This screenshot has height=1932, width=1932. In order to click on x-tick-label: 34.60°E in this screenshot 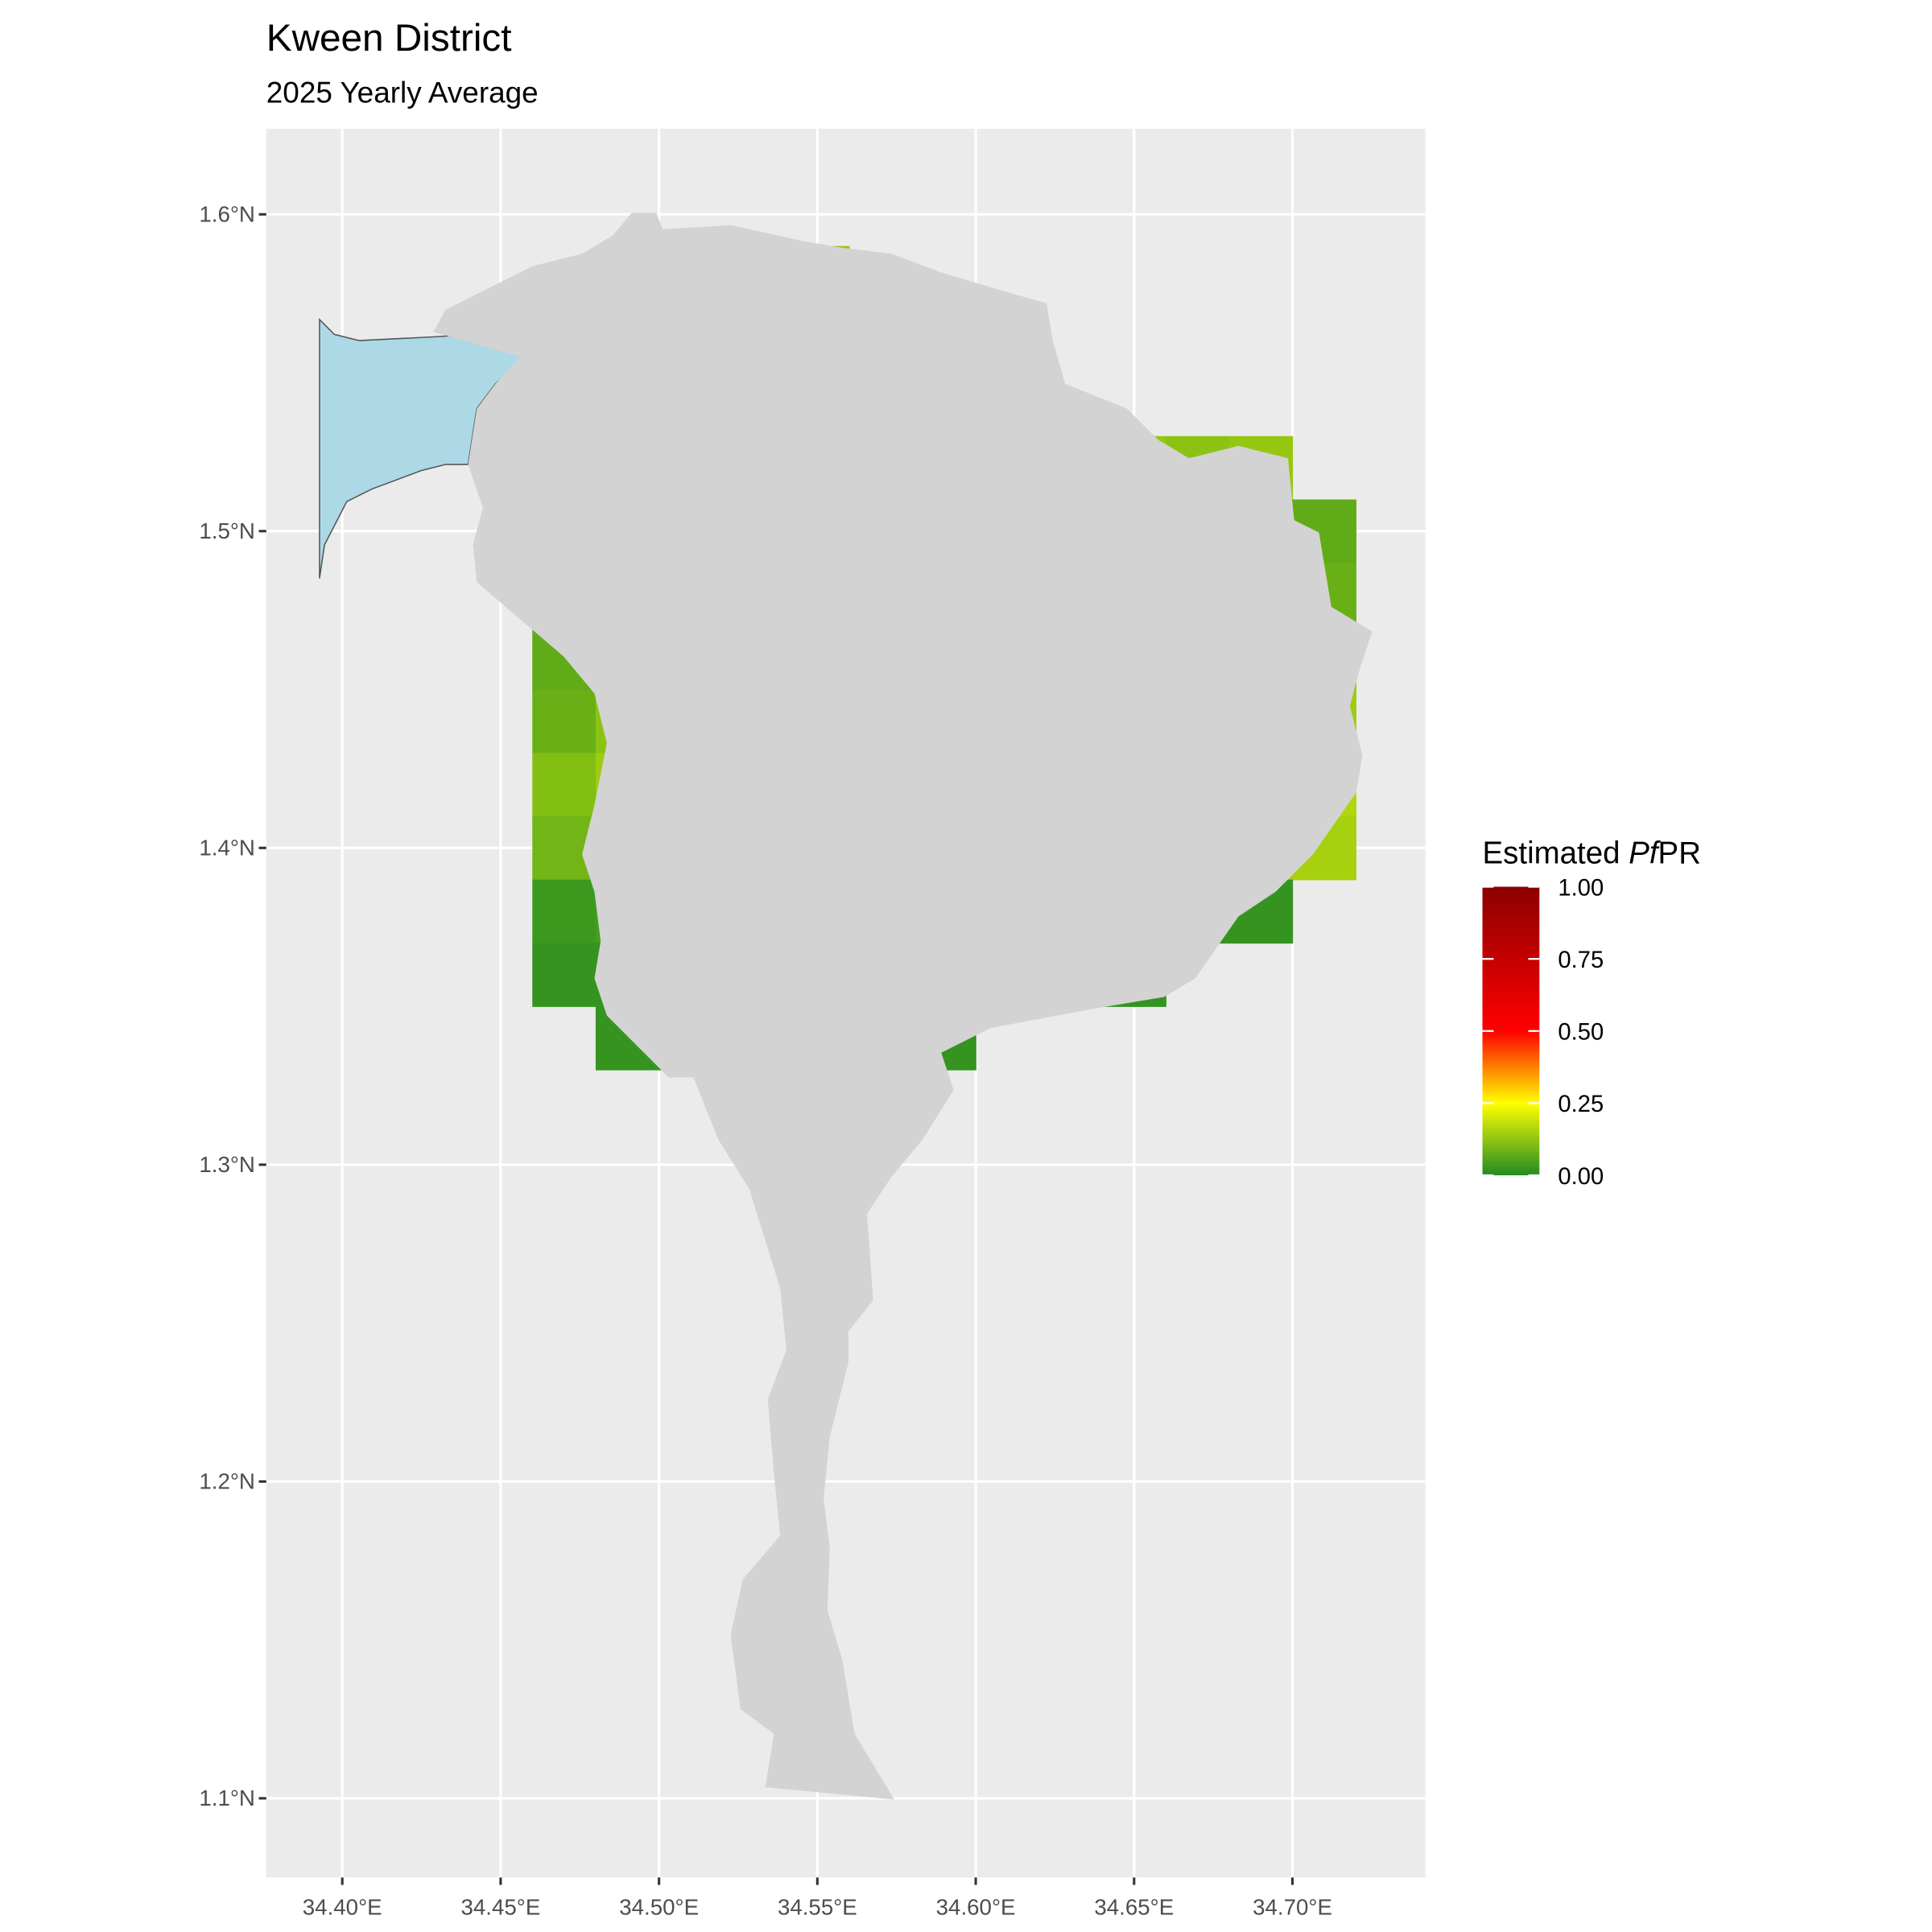, I will do `click(976, 1906)`.